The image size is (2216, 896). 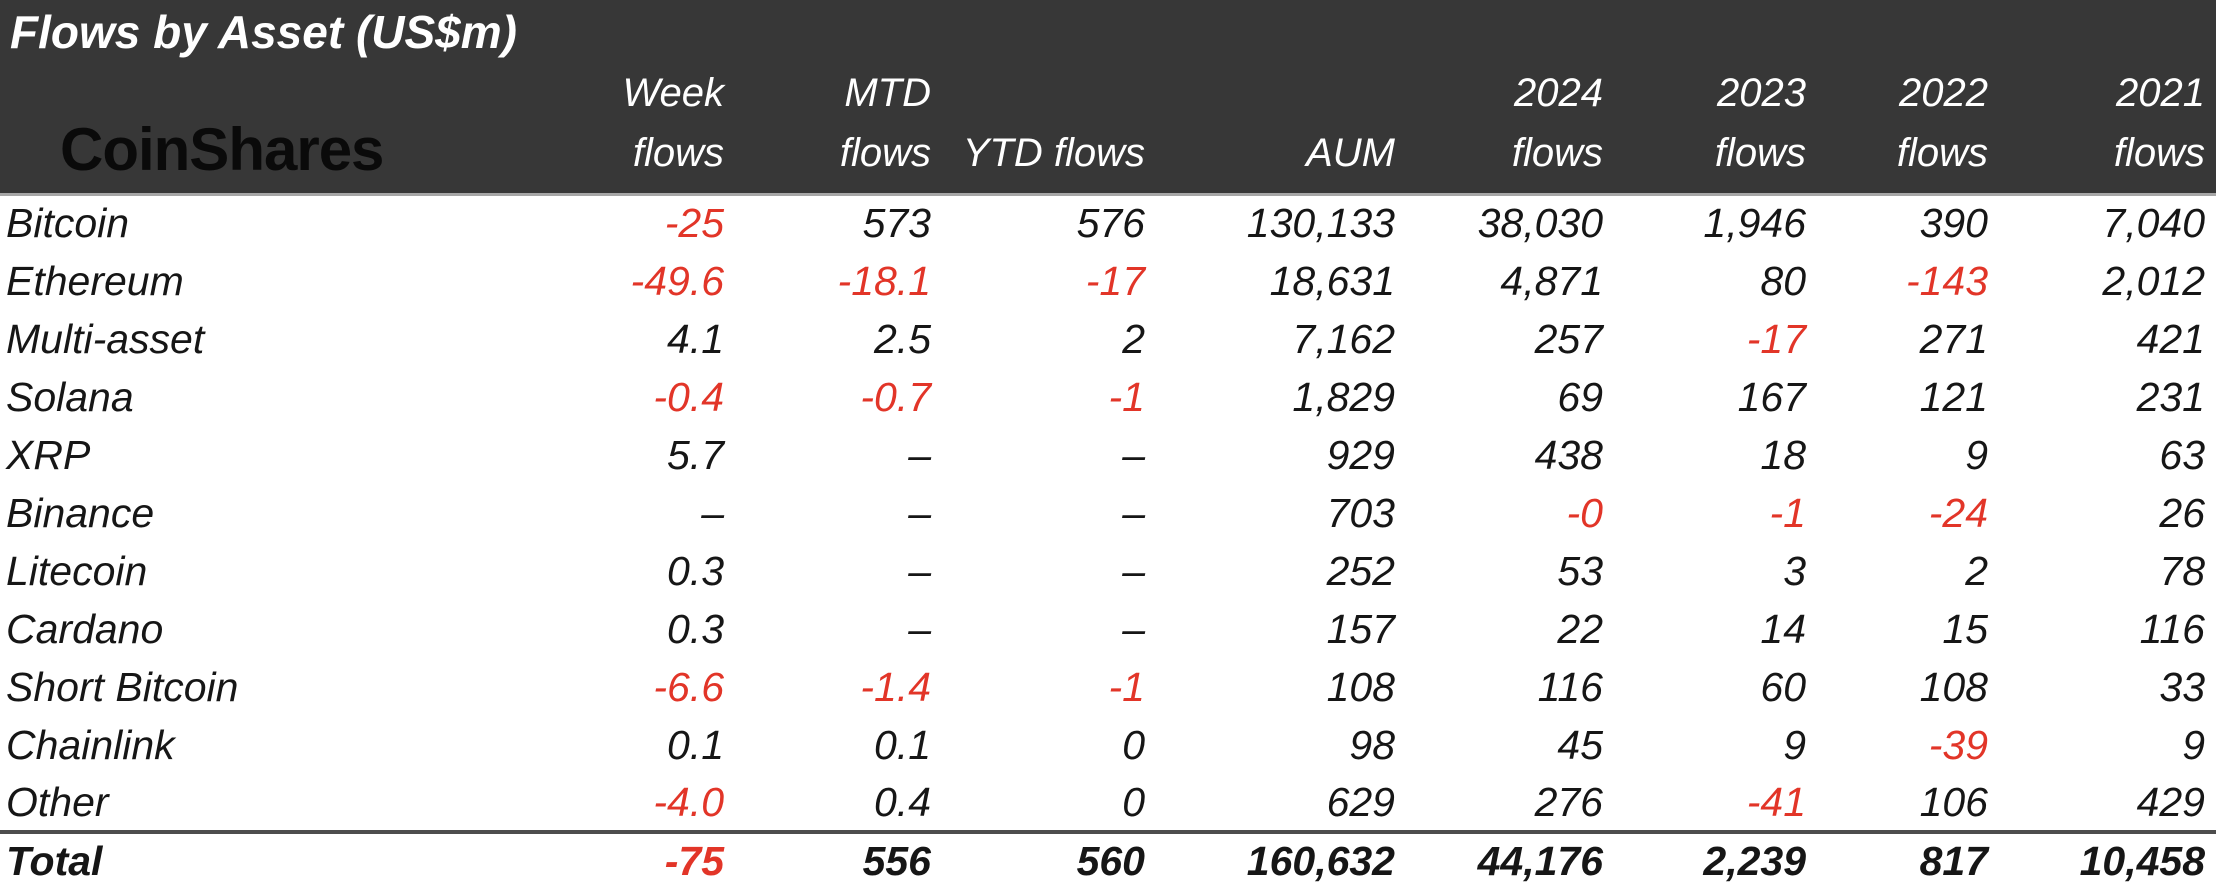 I want to click on value-cell: 573, so click(x=896, y=223).